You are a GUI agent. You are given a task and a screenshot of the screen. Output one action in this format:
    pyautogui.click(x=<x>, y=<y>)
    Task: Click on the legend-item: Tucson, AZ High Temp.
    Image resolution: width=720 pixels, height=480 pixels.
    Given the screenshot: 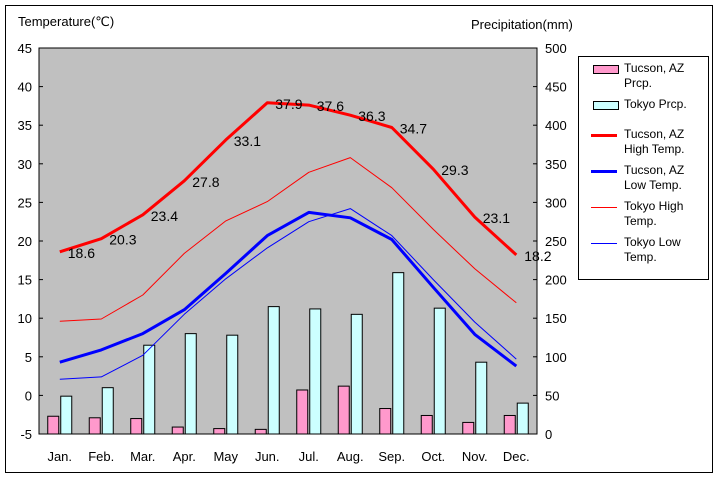 What is the action you would take?
    pyautogui.click(x=648, y=142)
    